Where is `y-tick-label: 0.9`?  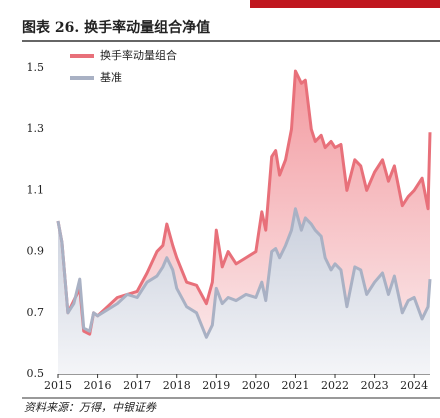 y-tick-label: 0.9 is located at coordinates (36, 251).